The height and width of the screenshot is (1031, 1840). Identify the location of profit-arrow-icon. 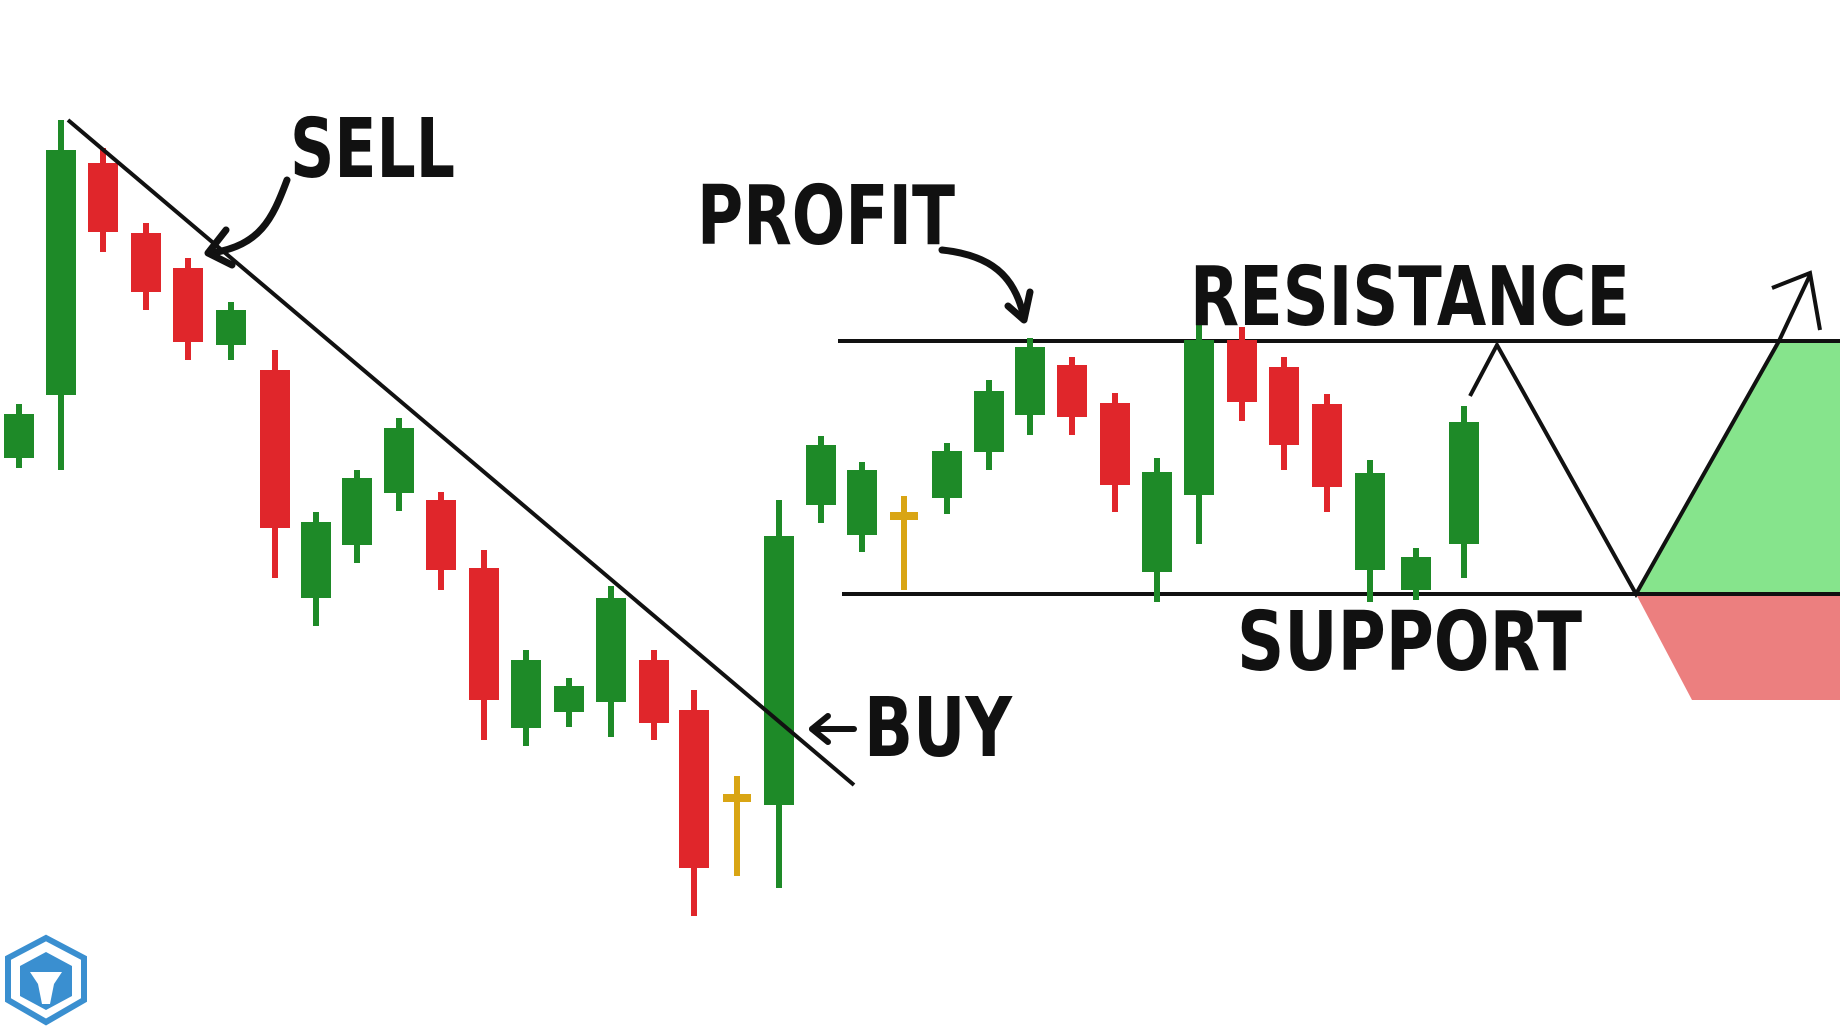
(983, 284).